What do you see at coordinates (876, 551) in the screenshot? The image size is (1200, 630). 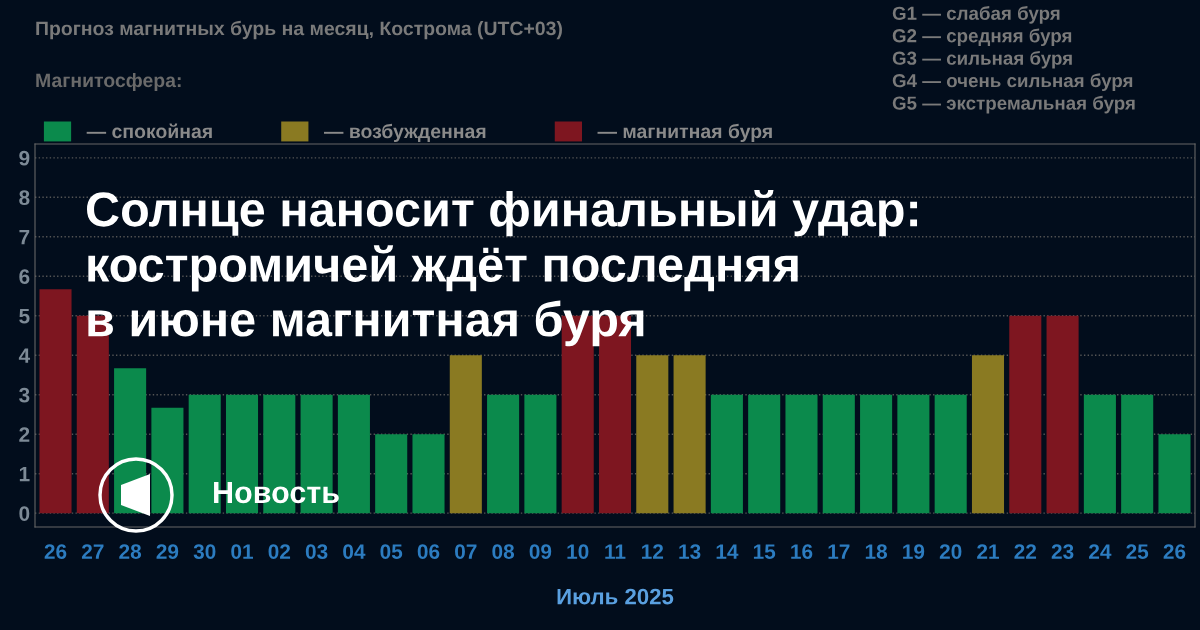 I see `x-tick-label: 18` at bounding box center [876, 551].